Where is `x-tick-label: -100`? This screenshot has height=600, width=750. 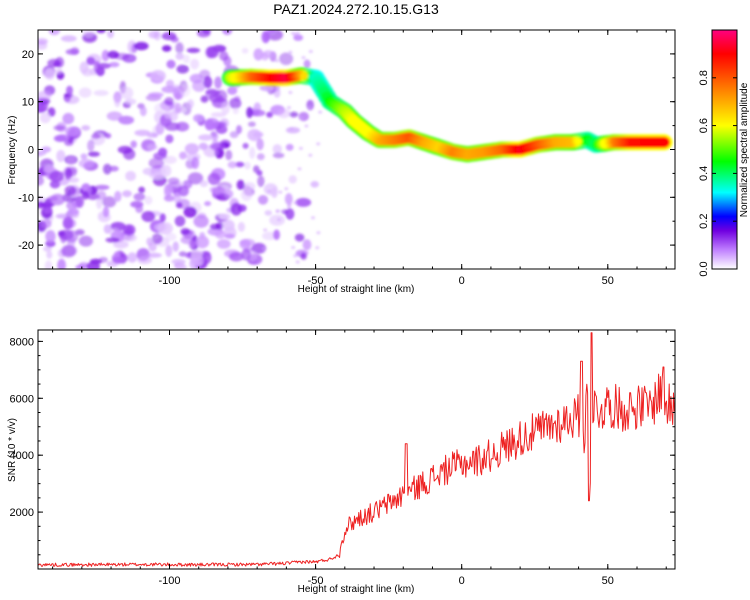
x-tick-label: -100 is located at coordinates (169, 281).